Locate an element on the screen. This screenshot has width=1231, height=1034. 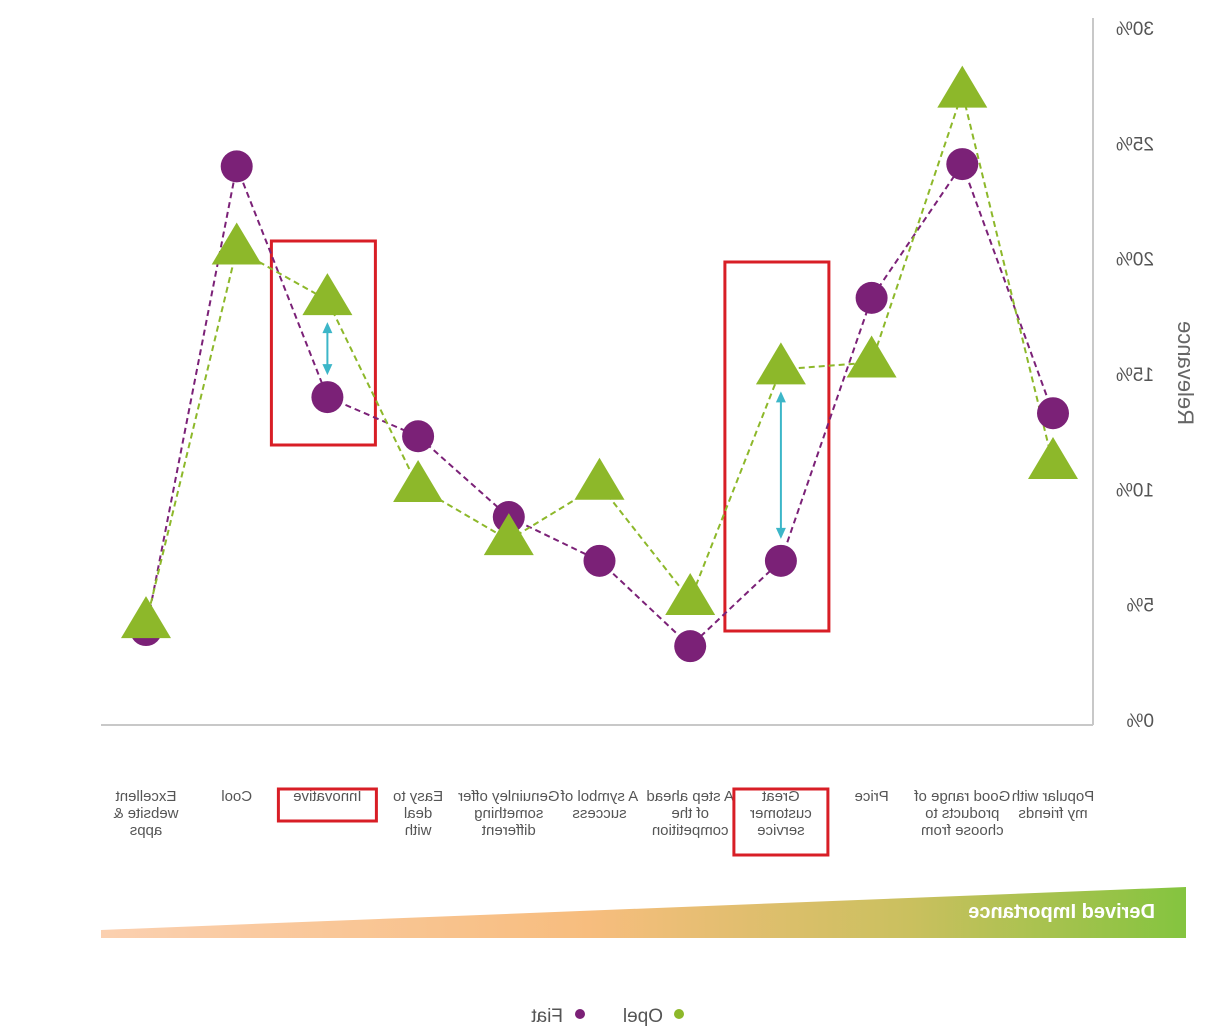
category-label: apps is located at coordinates (146, 830).